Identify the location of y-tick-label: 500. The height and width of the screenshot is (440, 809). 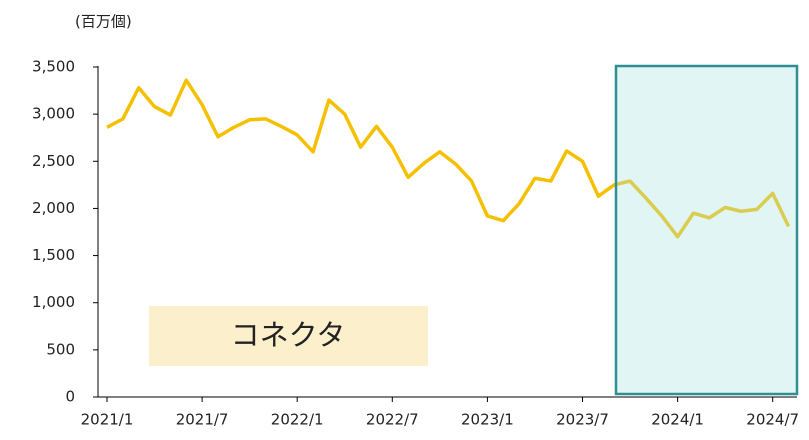
(60, 349).